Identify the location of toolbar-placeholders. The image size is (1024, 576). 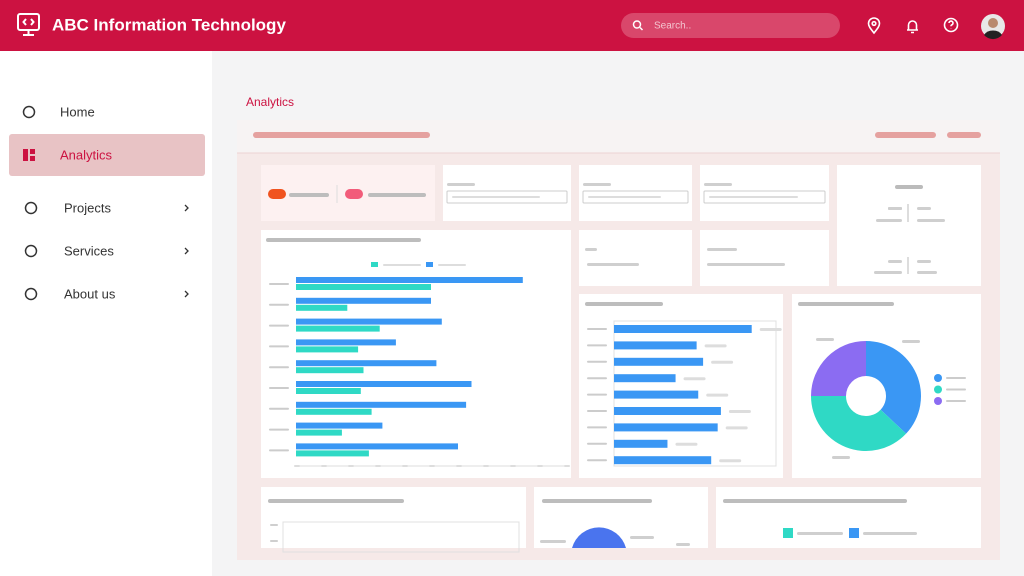
(617, 135).